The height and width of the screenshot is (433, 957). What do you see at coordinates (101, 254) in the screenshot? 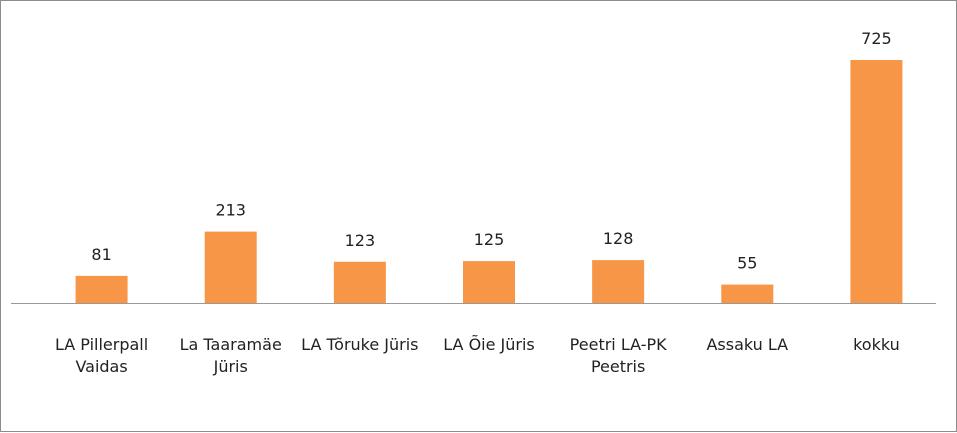
I see `data-label: 81` at bounding box center [101, 254].